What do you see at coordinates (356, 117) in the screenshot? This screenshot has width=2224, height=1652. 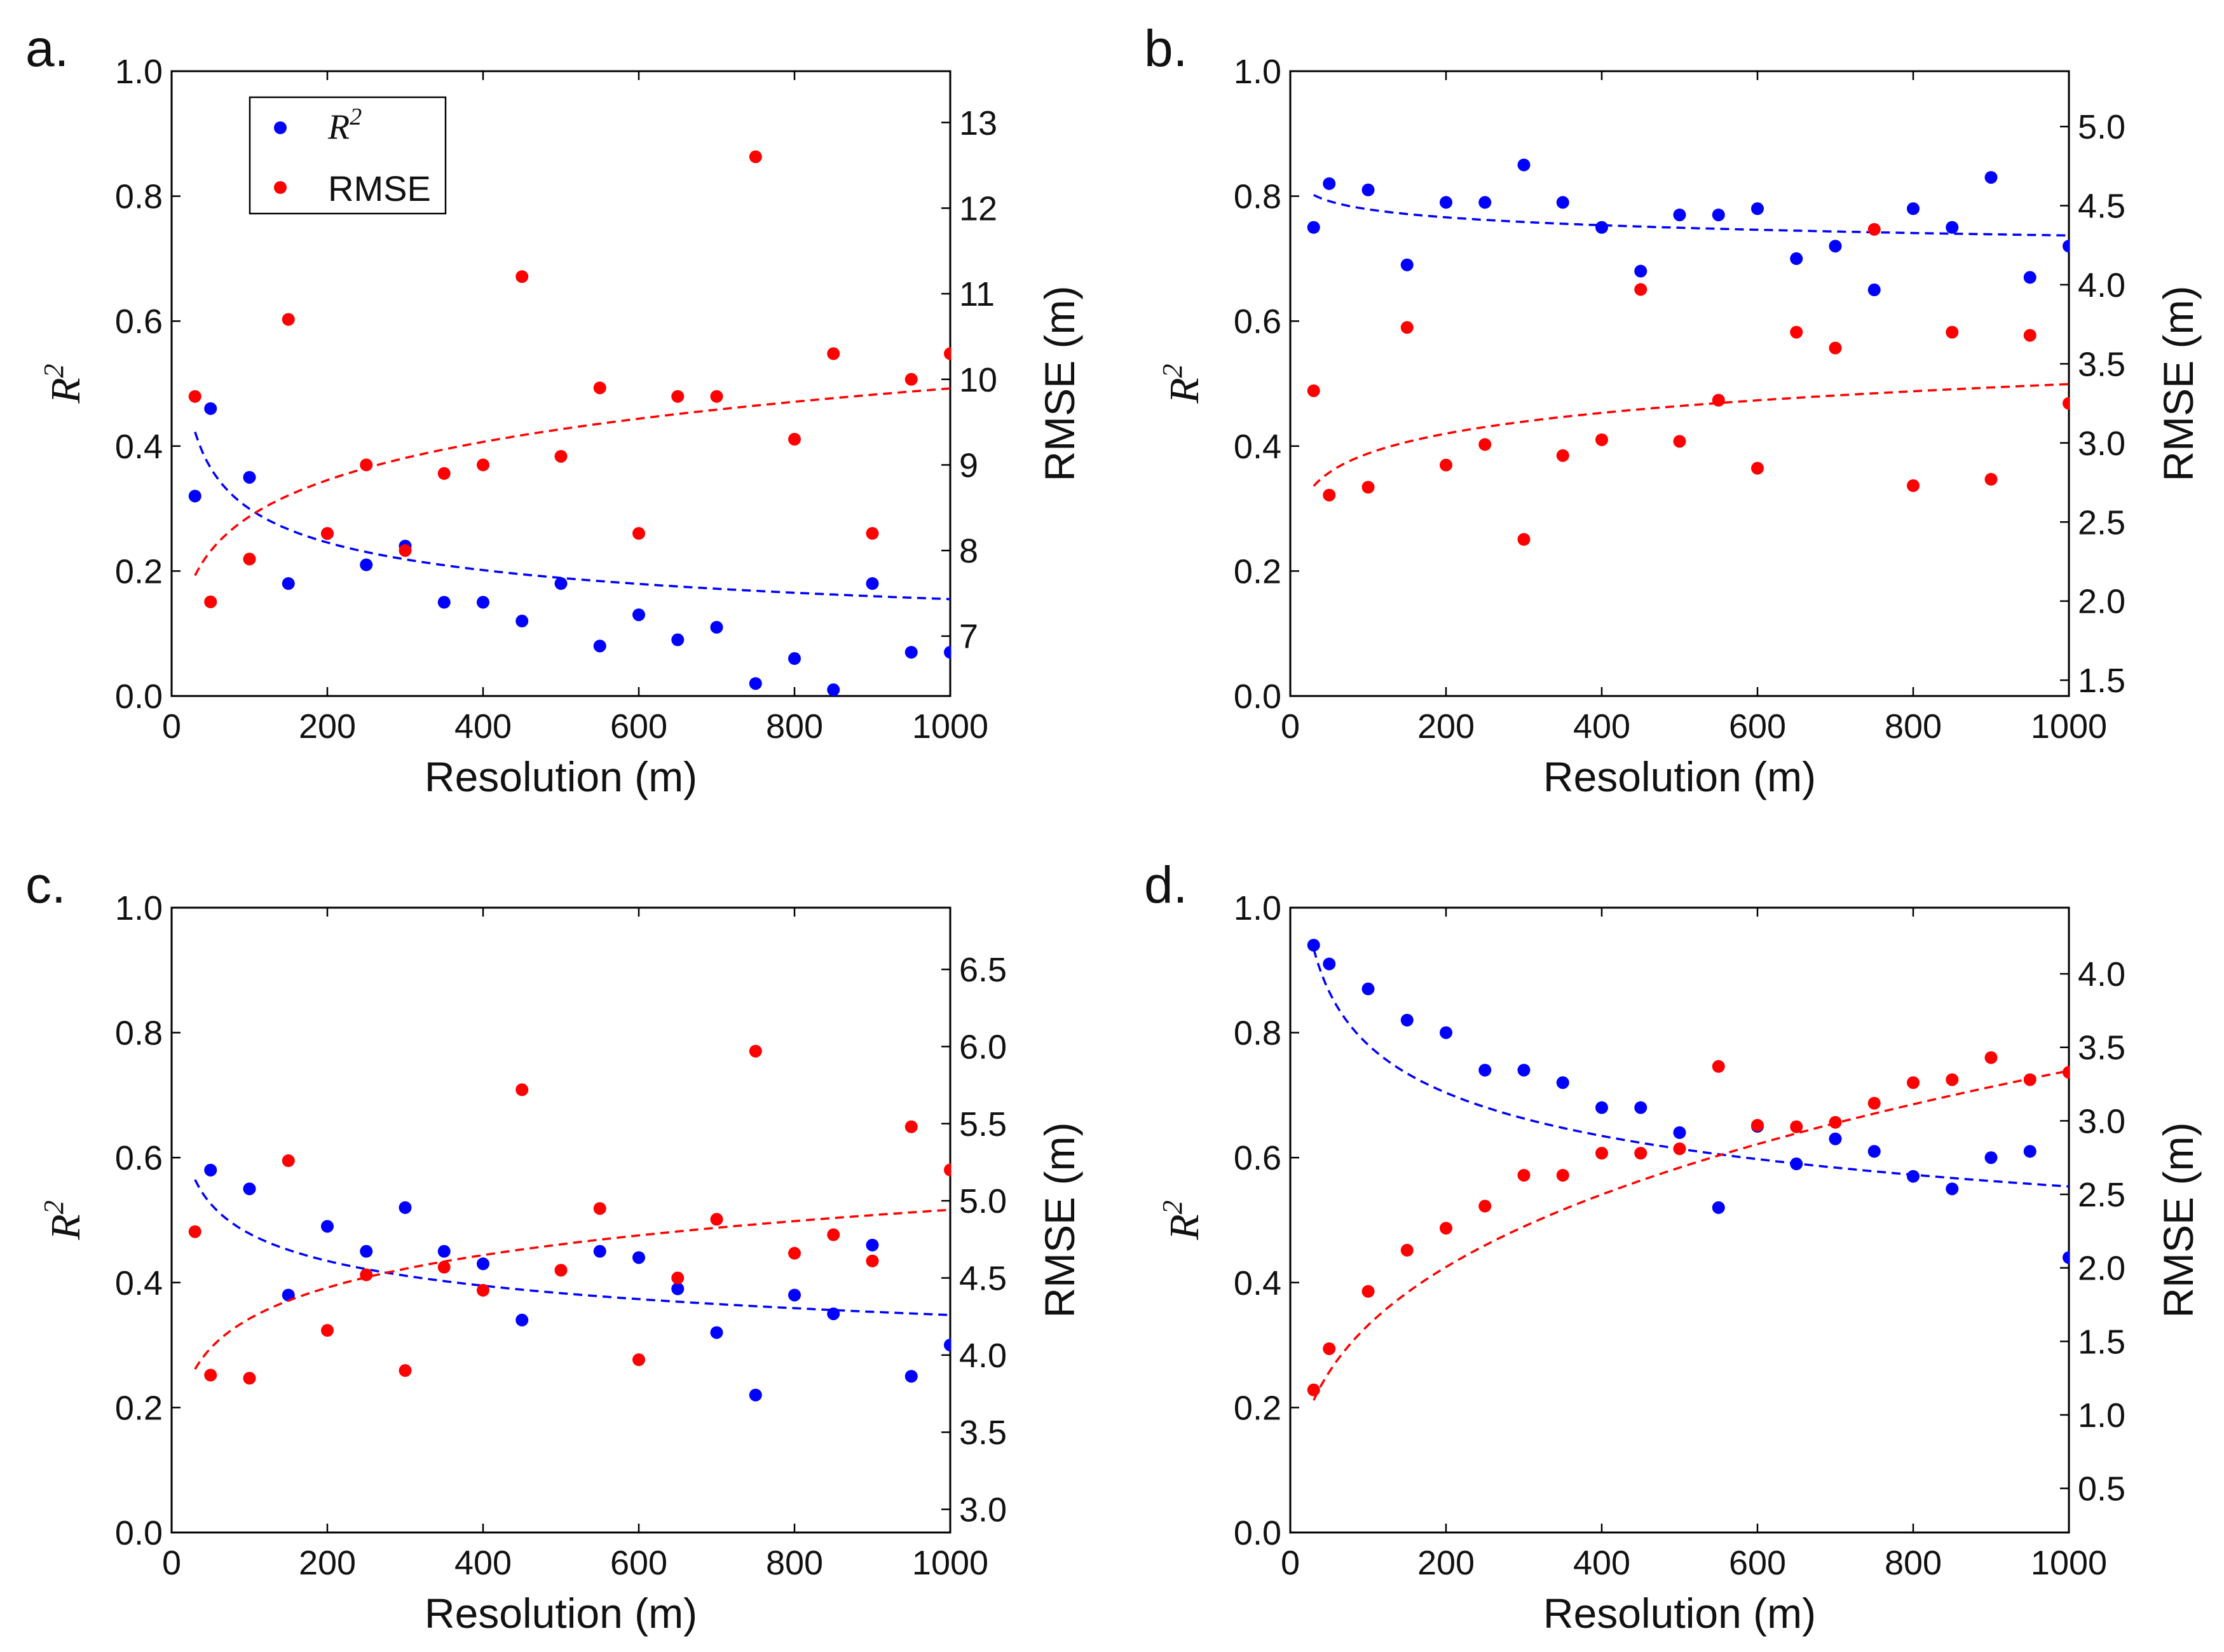 I see `legend-r2-sup: 2` at bounding box center [356, 117].